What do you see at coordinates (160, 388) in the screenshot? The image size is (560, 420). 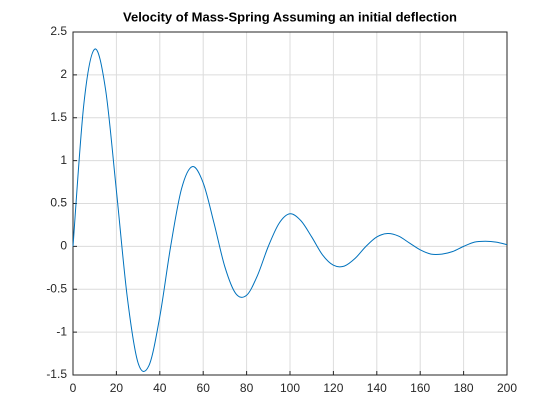 I see `x-tick-label: 40` at bounding box center [160, 388].